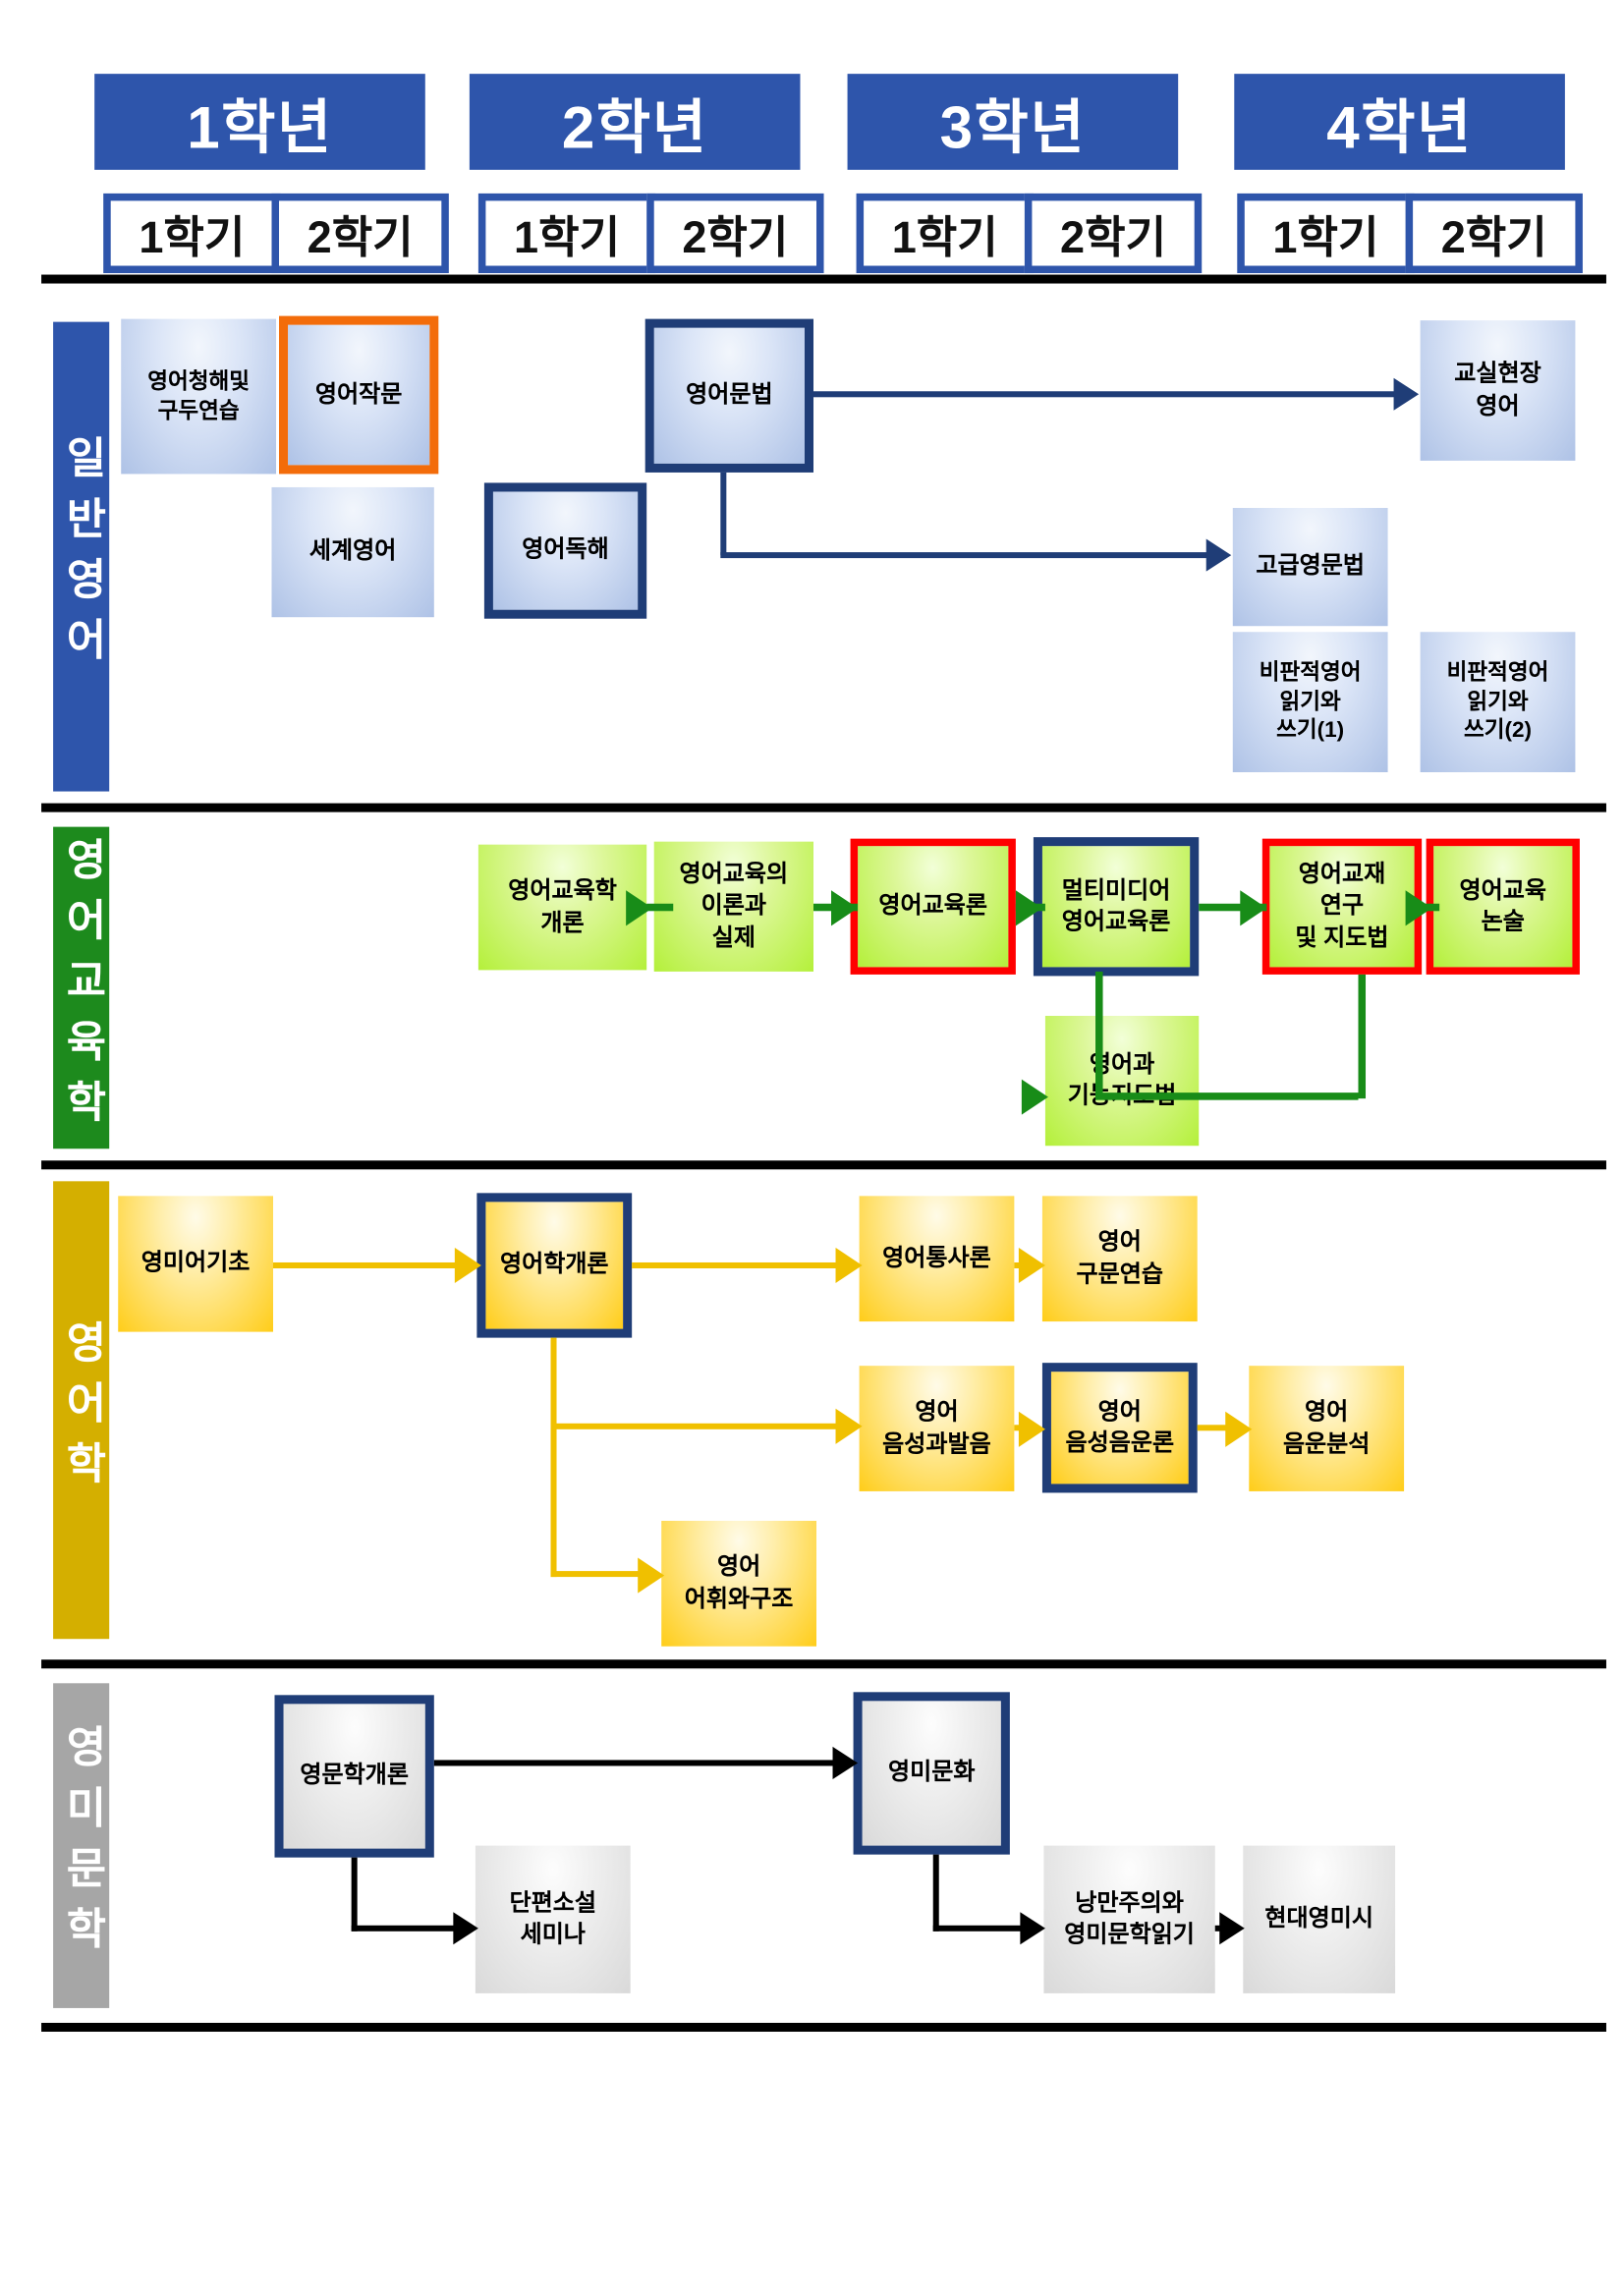  Describe the element at coordinates (1104, 394) in the screenshot. I see `connector-grammar-to-classroom` at that location.